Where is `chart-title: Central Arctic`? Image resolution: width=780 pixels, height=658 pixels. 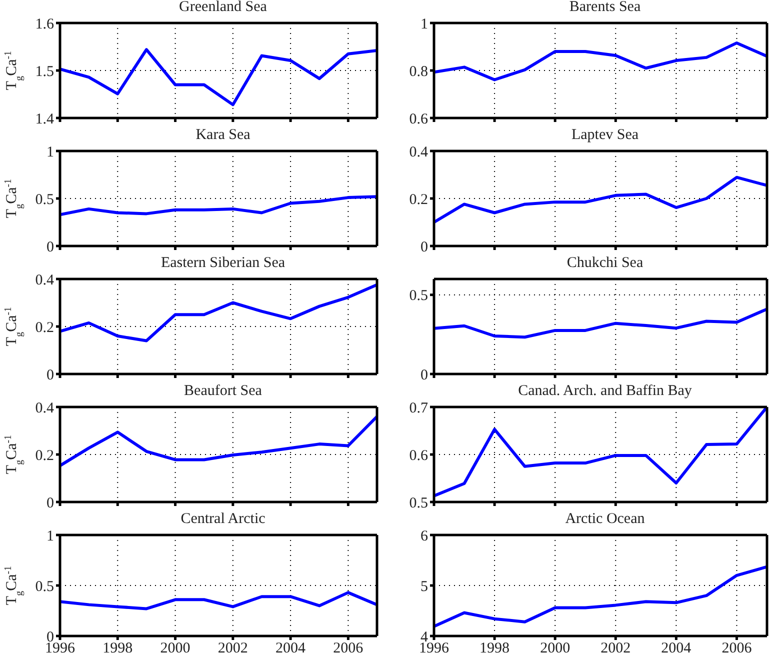 chart-title: Central Arctic is located at coordinates (223, 519).